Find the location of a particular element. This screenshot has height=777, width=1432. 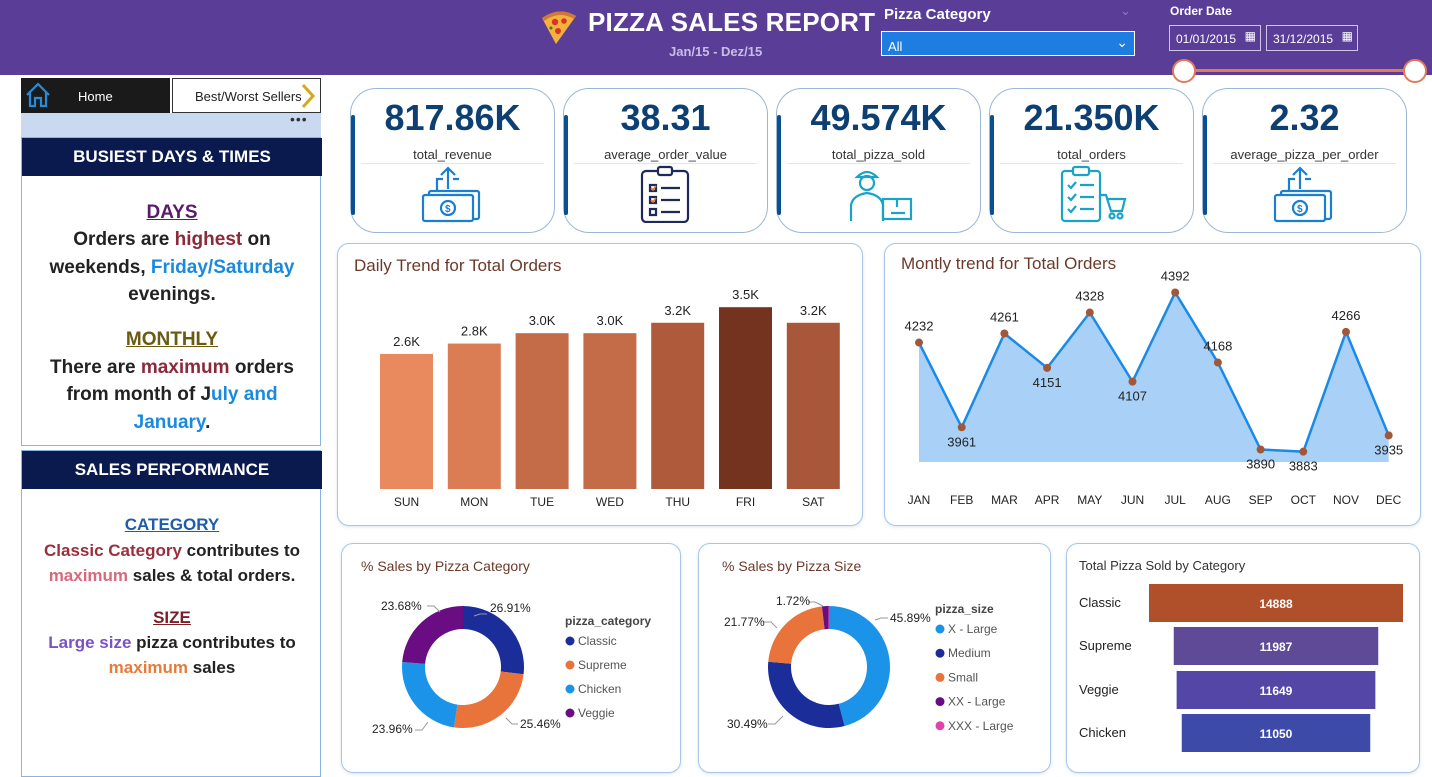

legend-title: pizza_category is located at coordinates (608, 621).